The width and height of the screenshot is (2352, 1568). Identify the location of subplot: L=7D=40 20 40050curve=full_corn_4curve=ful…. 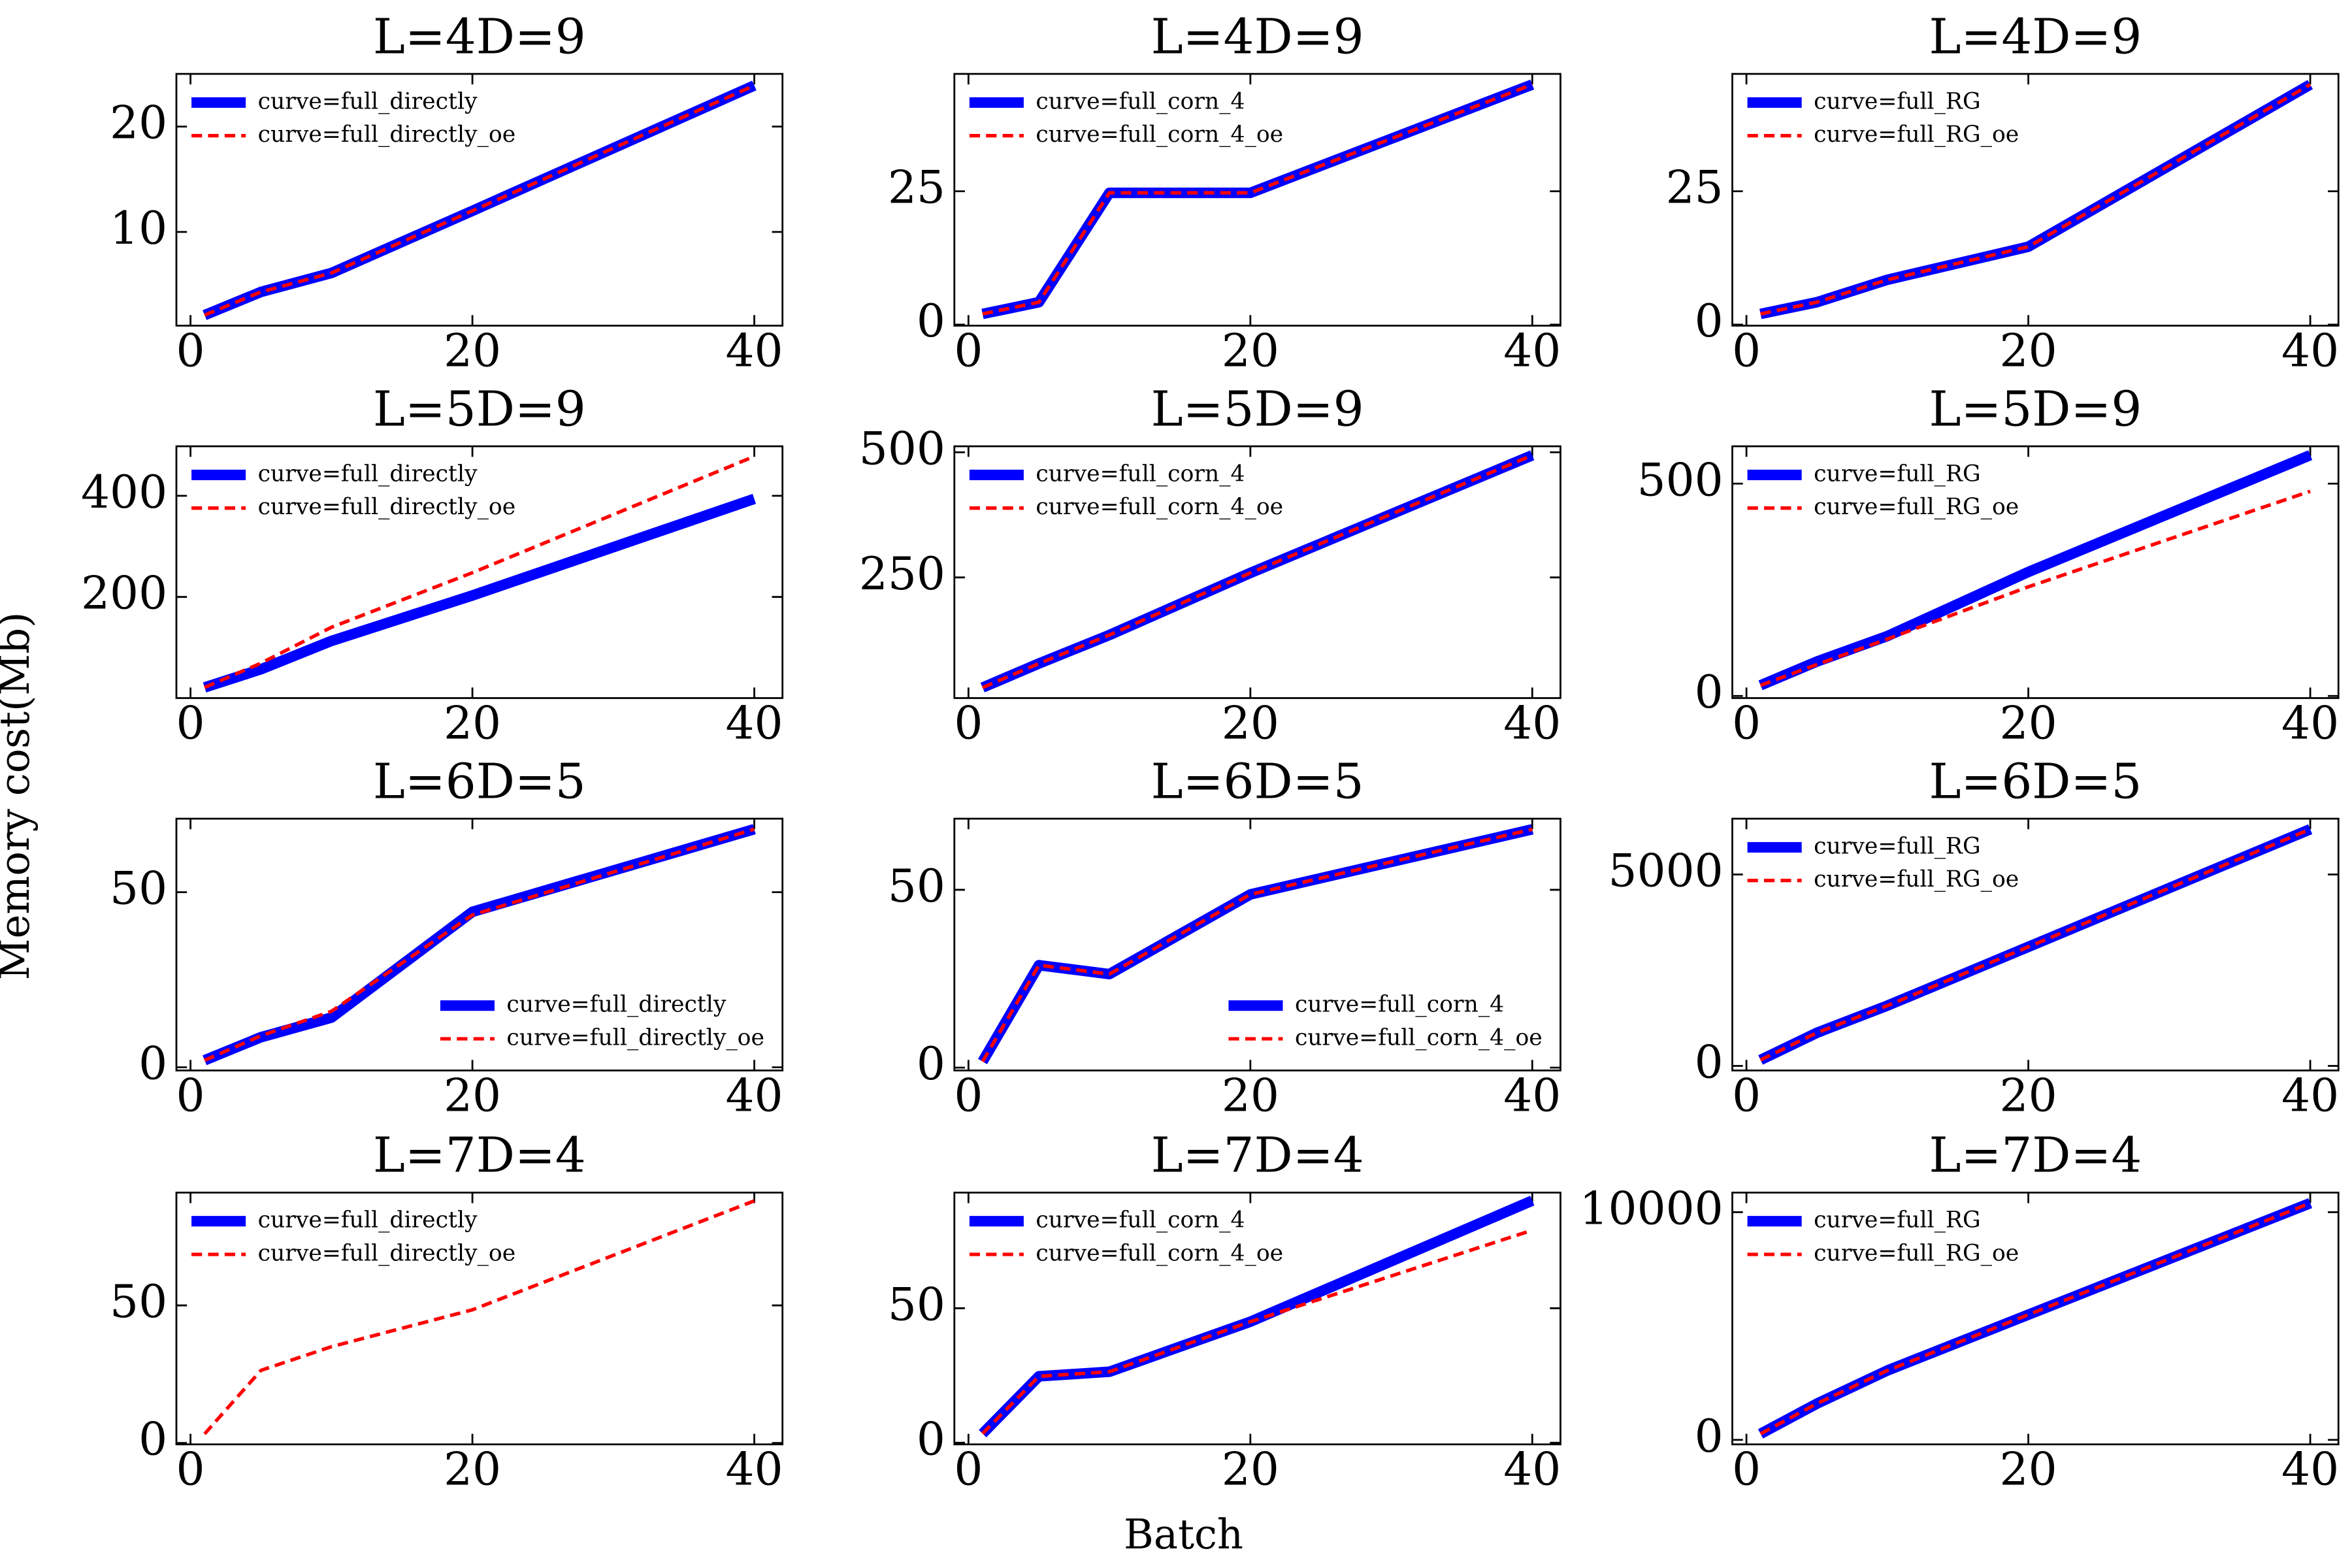
(1224, 1312).